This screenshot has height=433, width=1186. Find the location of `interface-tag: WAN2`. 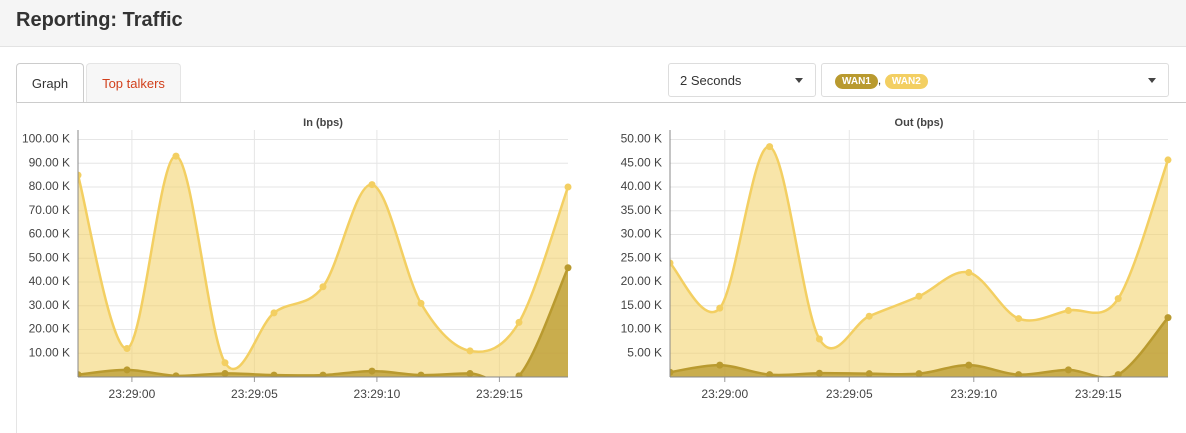

interface-tag: WAN2 is located at coordinates (906, 81).